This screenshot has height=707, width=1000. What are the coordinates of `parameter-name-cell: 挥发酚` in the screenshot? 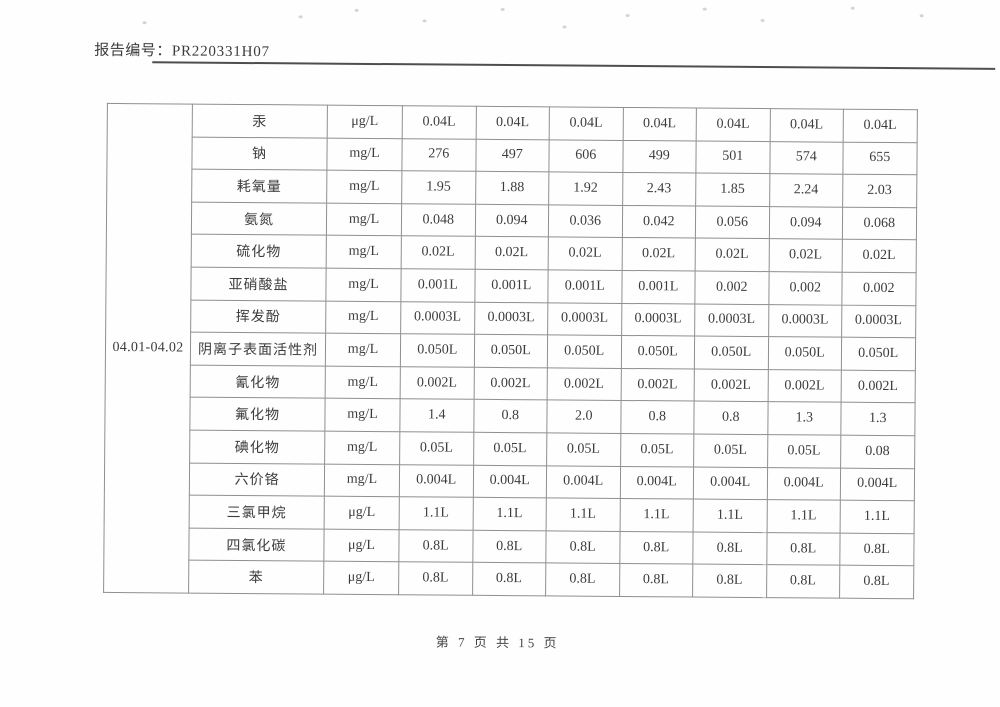 It's located at (258, 316).